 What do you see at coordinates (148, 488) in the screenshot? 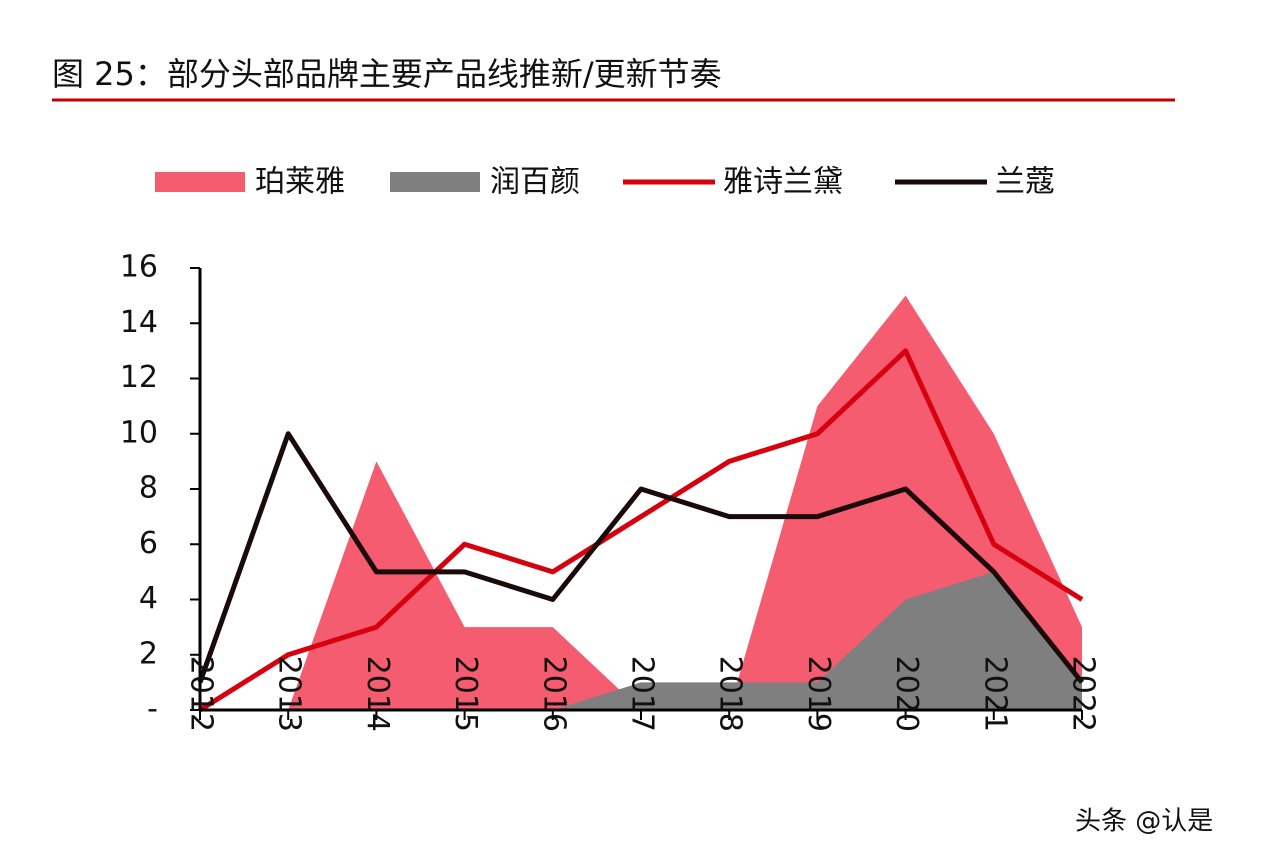
I see `y-tick-label: 8` at bounding box center [148, 488].